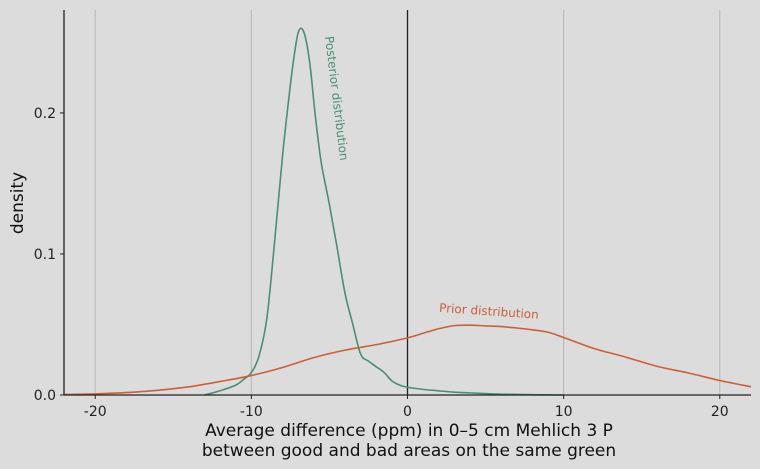 The image size is (760, 469). I want to click on y-axis-ticks: 0.0 0.1 0.2, so click(49, 255).